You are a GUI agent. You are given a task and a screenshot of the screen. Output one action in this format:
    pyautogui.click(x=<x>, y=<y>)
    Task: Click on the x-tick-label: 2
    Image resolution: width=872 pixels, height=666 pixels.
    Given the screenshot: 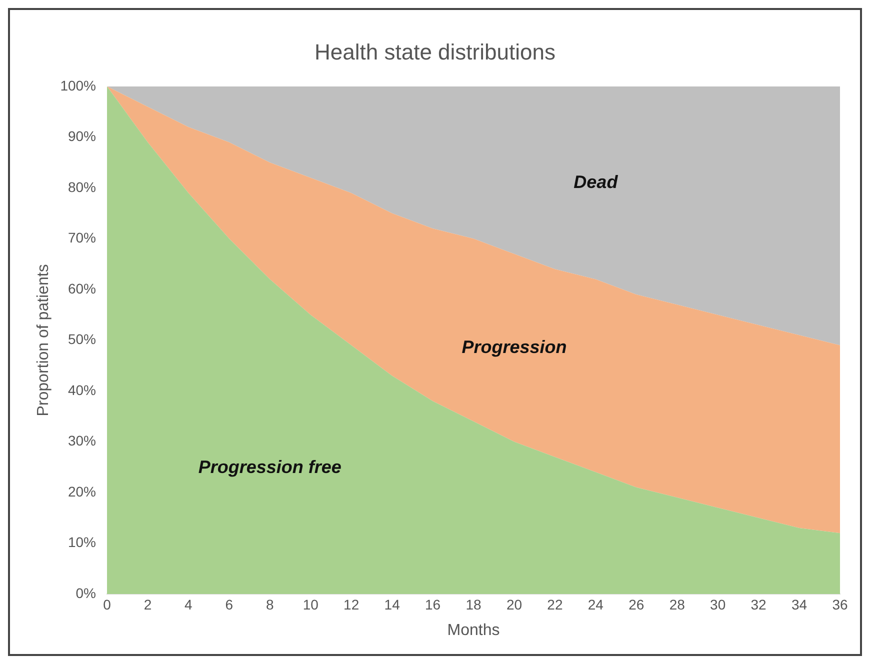 What is the action you would take?
    pyautogui.click(x=148, y=604)
    